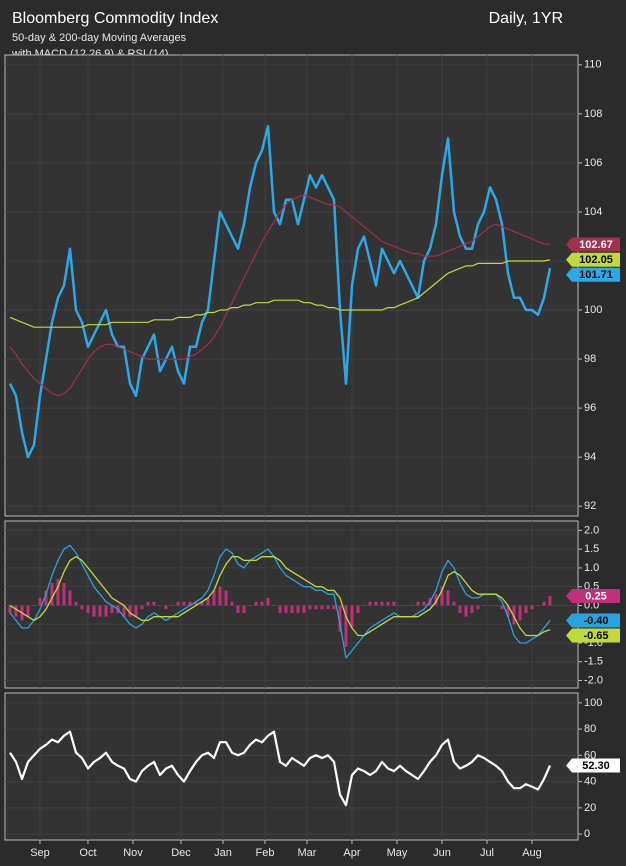  Describe the element at coordinates (593, 163) in the screenshot. I see `y-tick-label: 106` at that location.